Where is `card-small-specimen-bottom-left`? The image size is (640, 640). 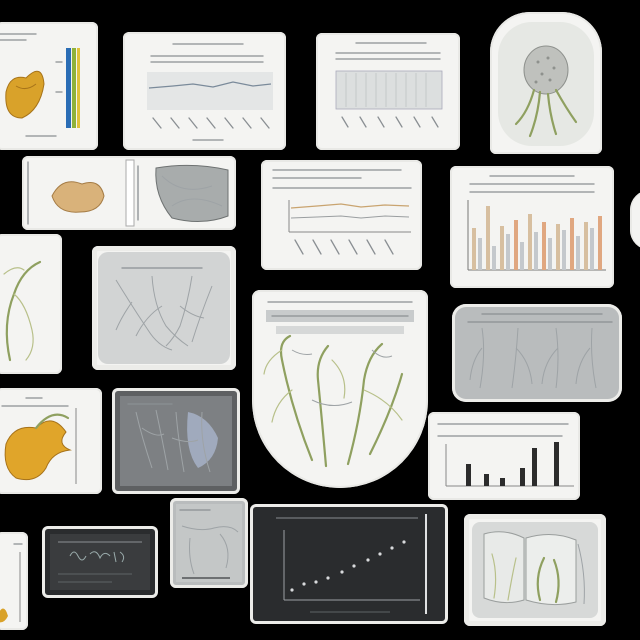 card-small-specimen-bottom-left is located at coordinates (14, 581).